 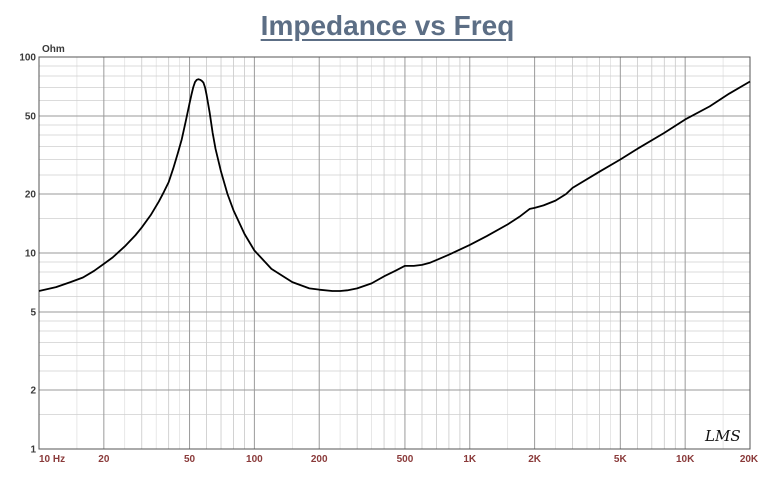 What do you see at coordinates (190, 459) in the screenshot?
I see `x-tick-label: 50` at bounding box center [190, 459].